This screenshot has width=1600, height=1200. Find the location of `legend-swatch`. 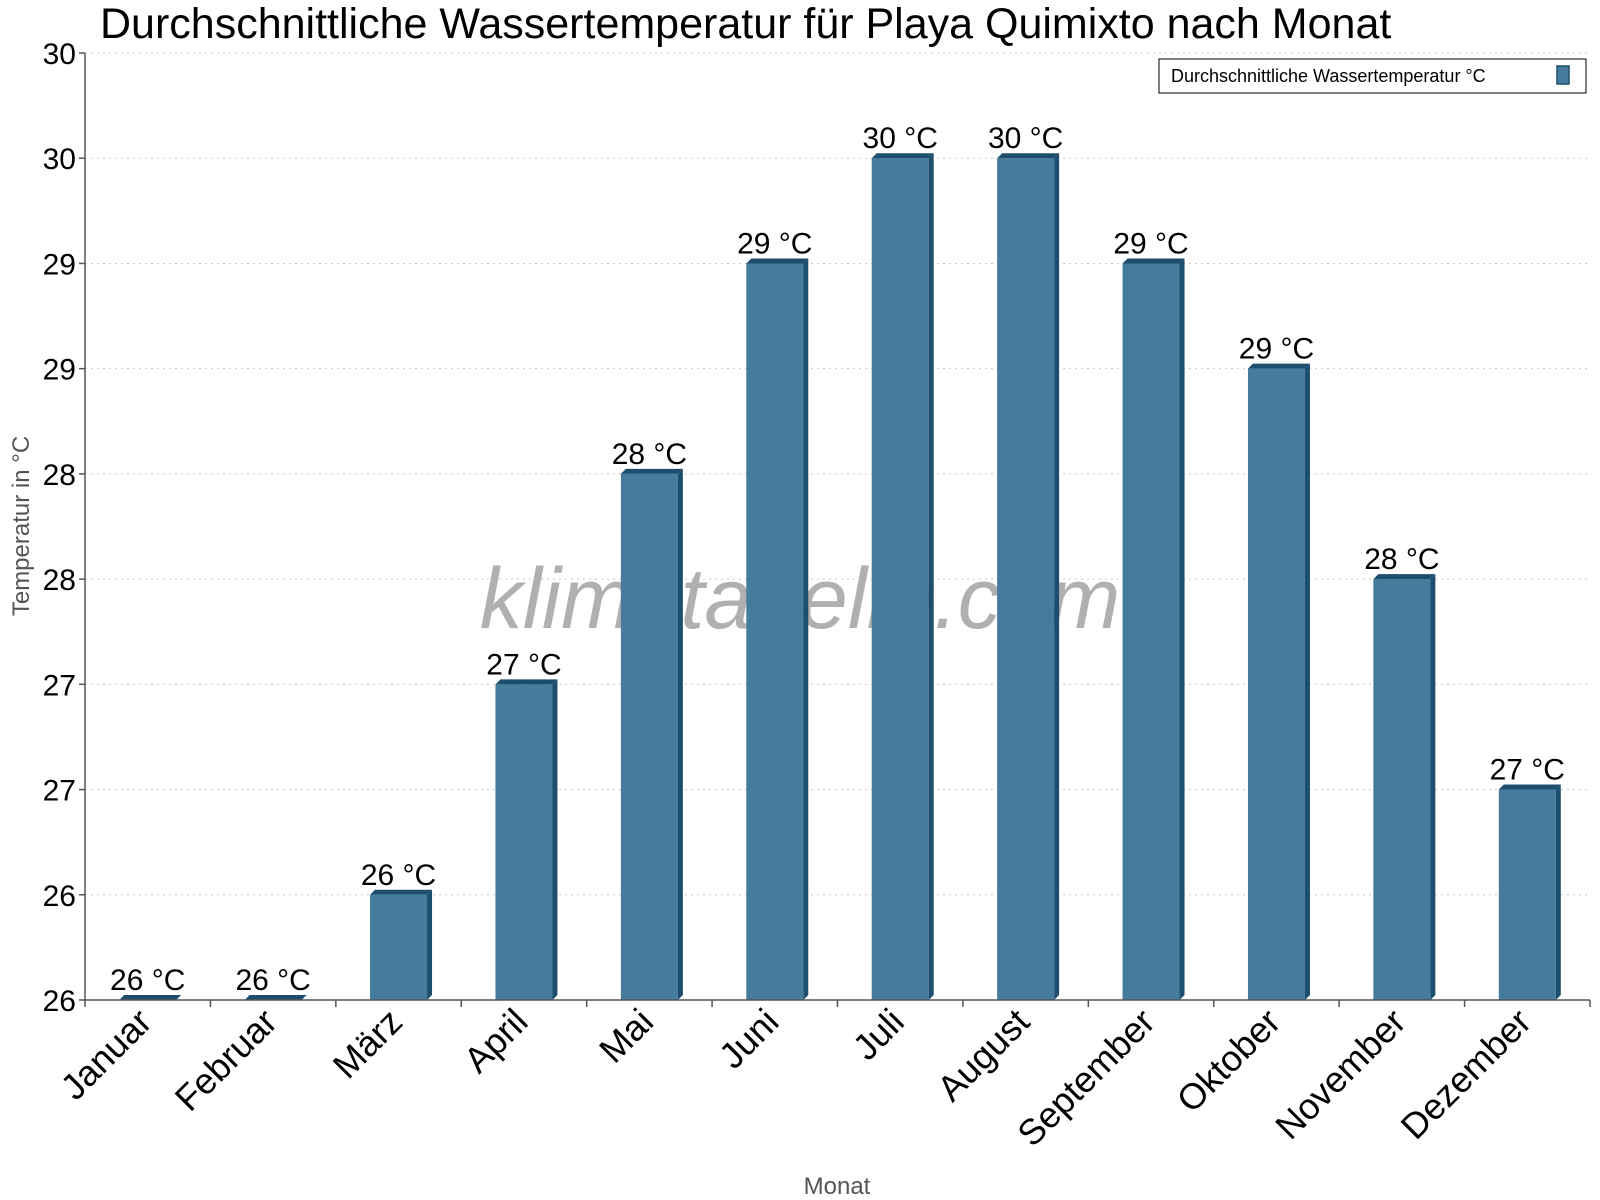

legend-swatch is located at coordinates (1563, 75).